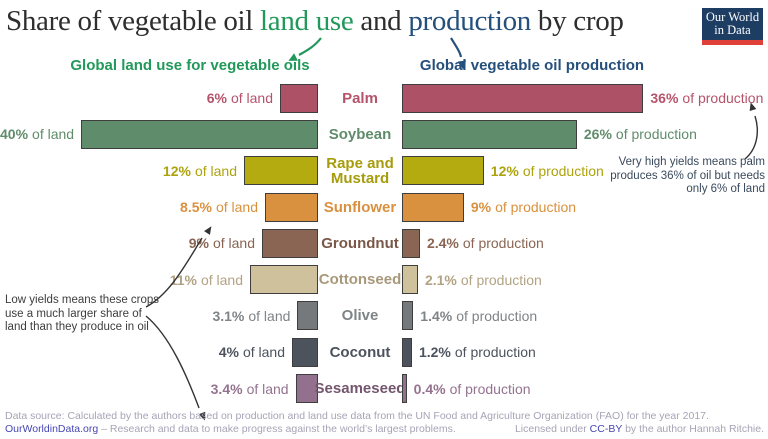 The width and height of the screenshot is (768, 439). I want to click on land-share-label: 4% of land, so click(252, 352).